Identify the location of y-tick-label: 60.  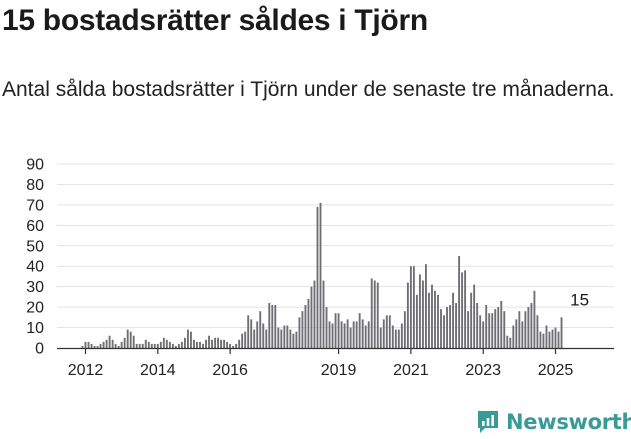
(35, 226).